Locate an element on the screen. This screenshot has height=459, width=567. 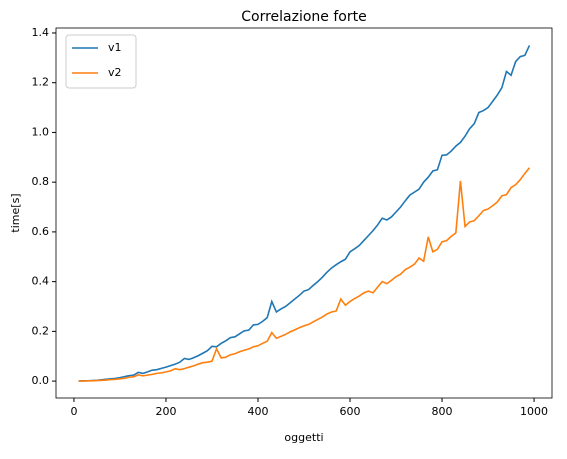
y-tick-label: 0.0 is located at coordinates (41, 380).